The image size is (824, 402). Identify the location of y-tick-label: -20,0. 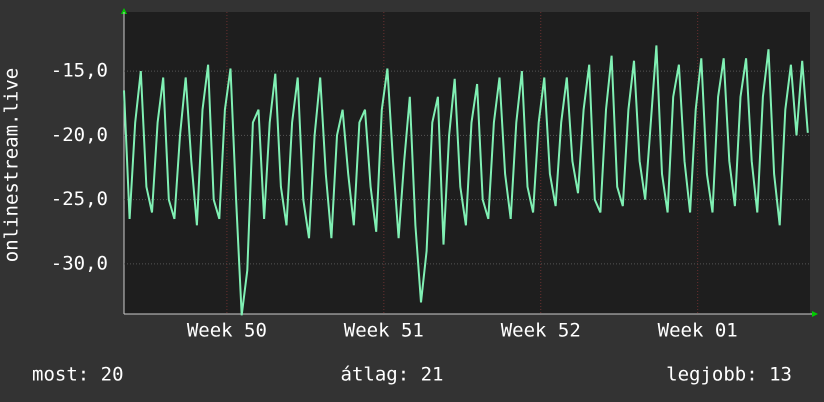
(79, 135).